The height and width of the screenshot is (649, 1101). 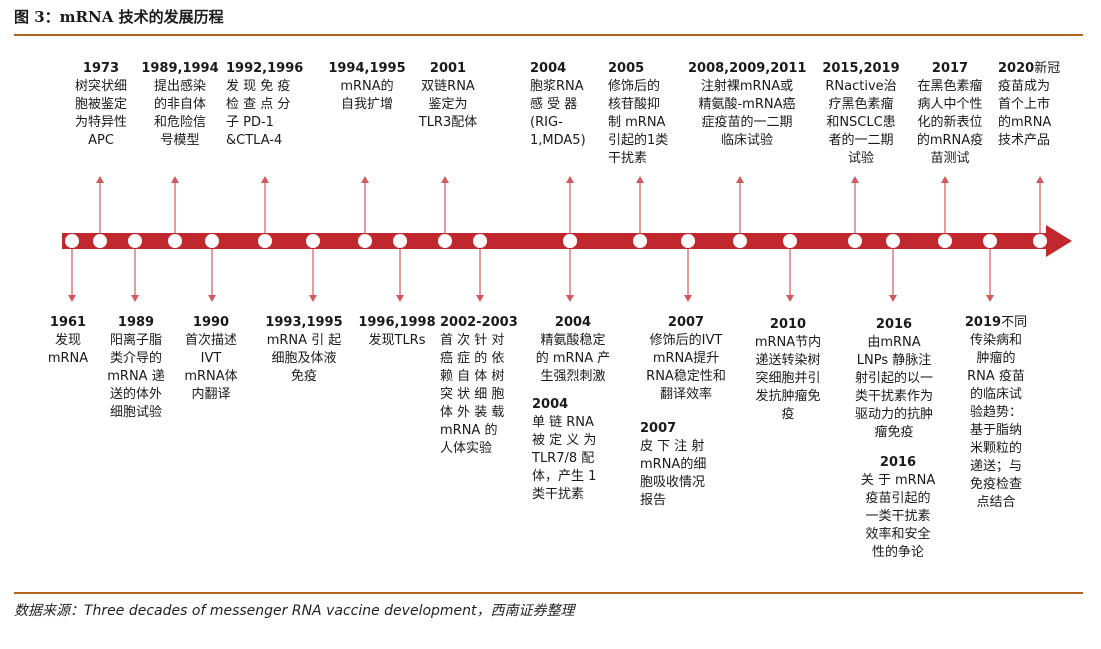 I want to click on top-rule, so click(x=548, y=35).